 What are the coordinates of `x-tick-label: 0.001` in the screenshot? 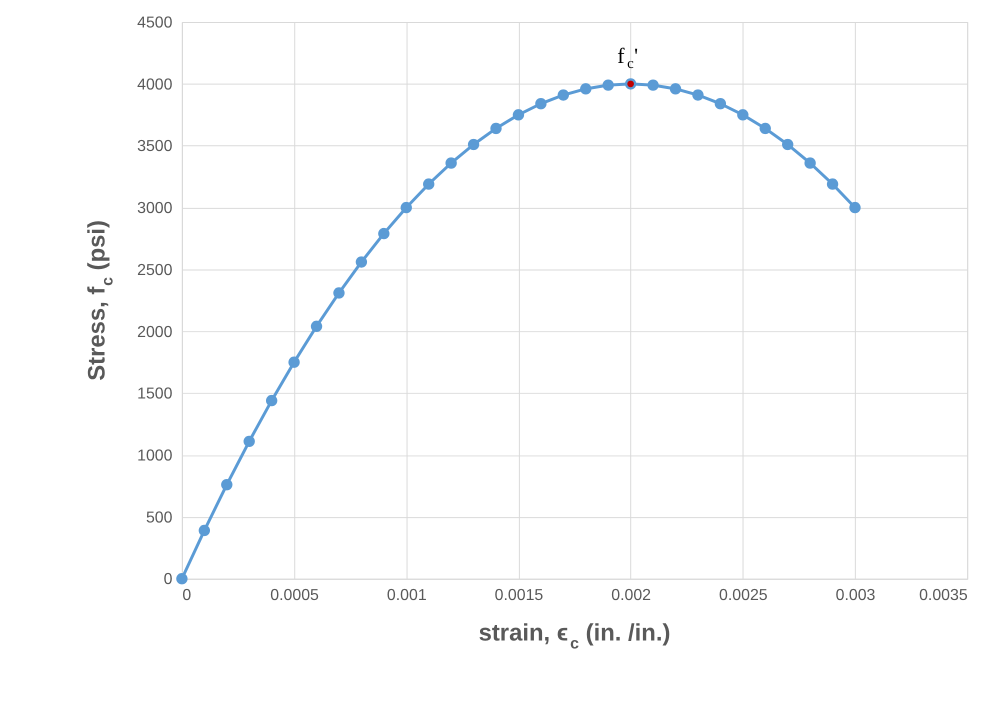 It's located at (406, 595).